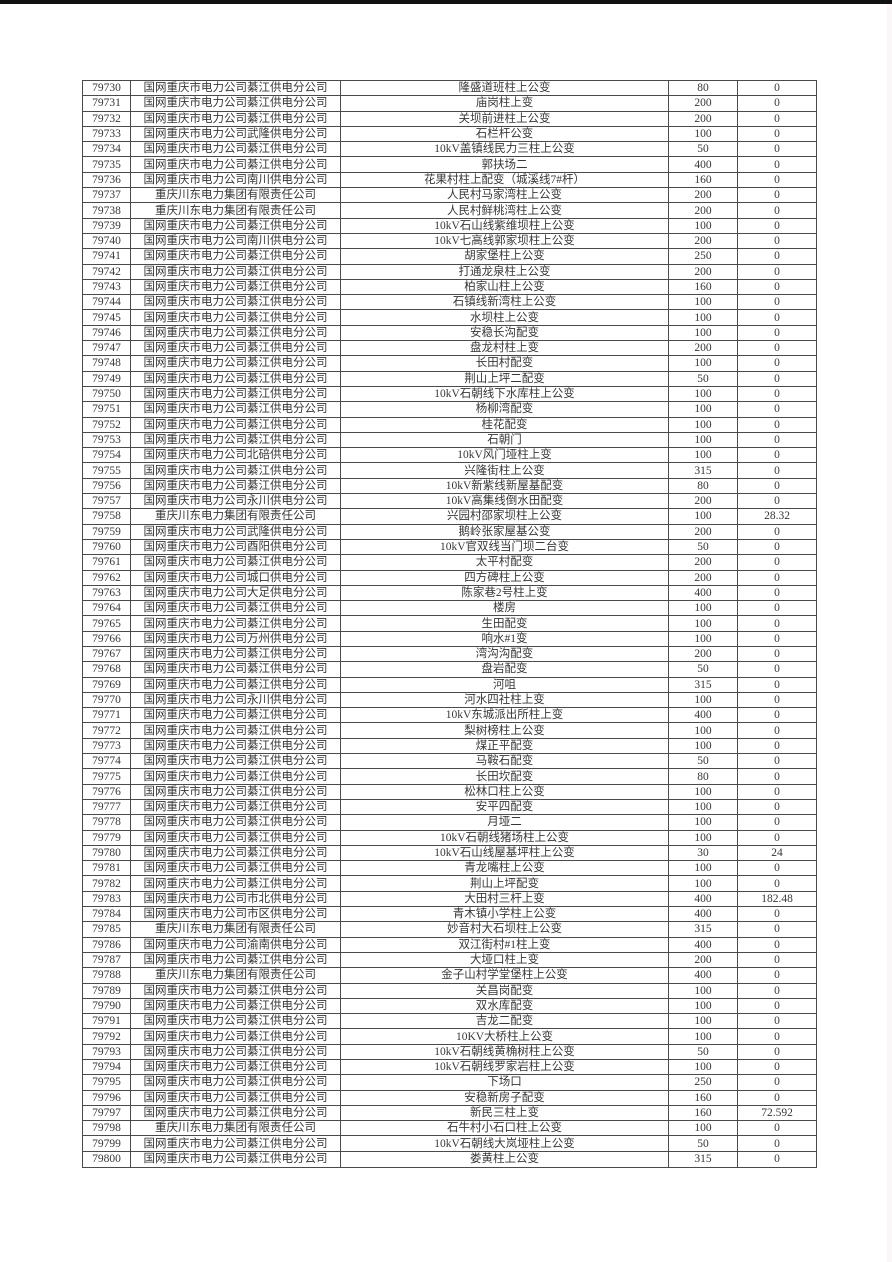 Image resolution: width=892 pixels, height=1262 pixels. What do you see at coordinates (504, 103) in the screenshot?
I see `cell-station-name: 庙岗柱上变` at bounding box center [504, 103].